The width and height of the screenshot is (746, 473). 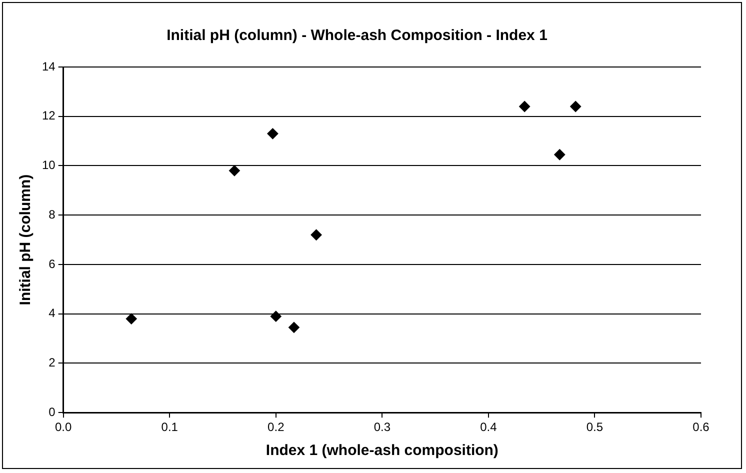 I want to click on x-tick-label: 0.4, so click(x=489, y=427).